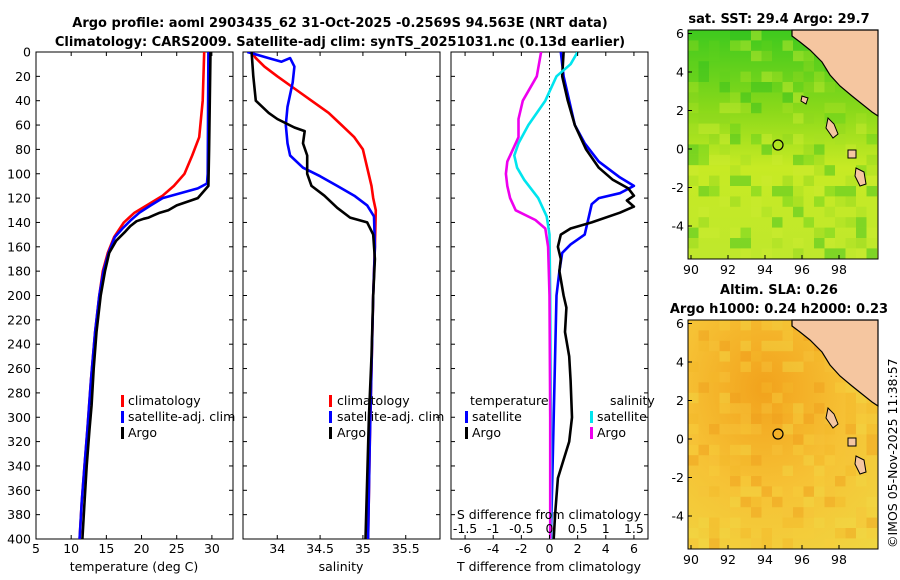 This screenshot has width=900, height=580. Describe the element at coordinates (521, 548) in the screenshot. I see `x-tick-label: -2` at that location.